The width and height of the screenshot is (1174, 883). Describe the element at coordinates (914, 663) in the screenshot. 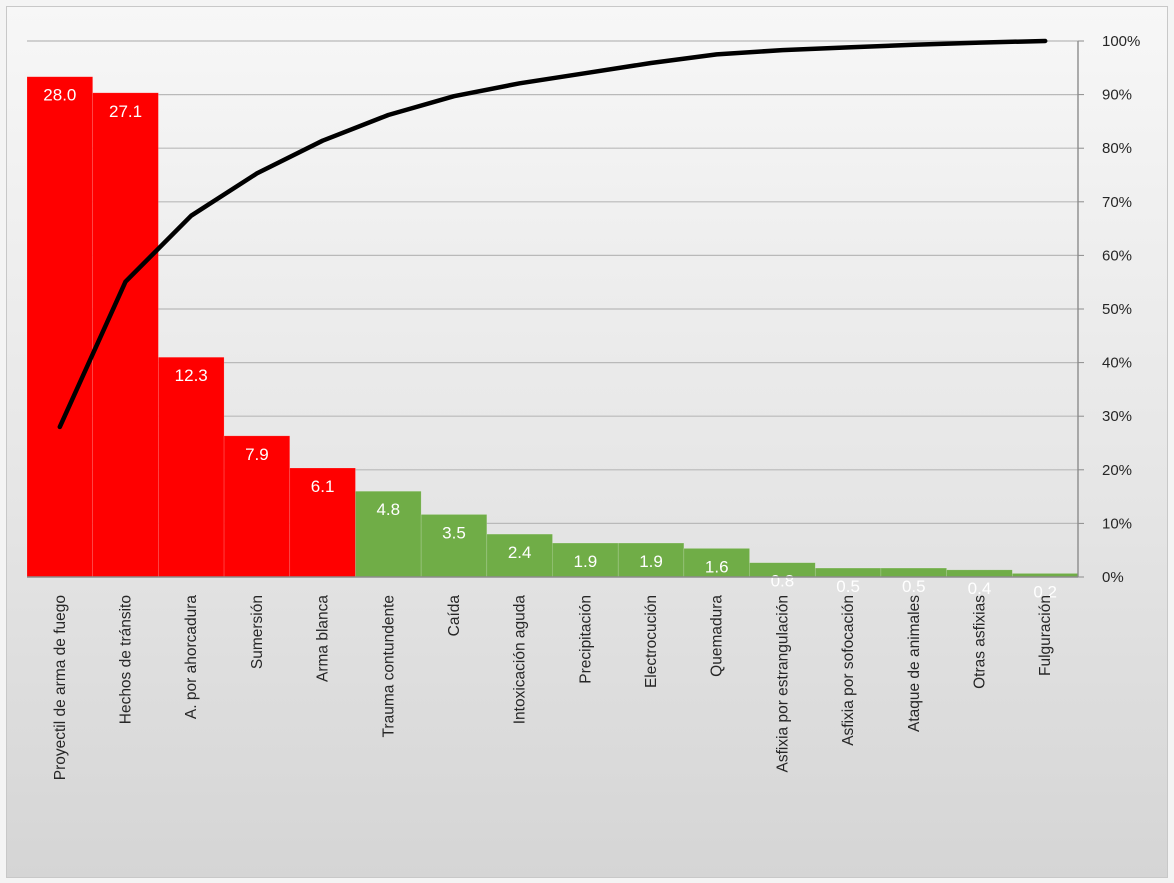

I see `category-label: Ataque de animales` at that location.